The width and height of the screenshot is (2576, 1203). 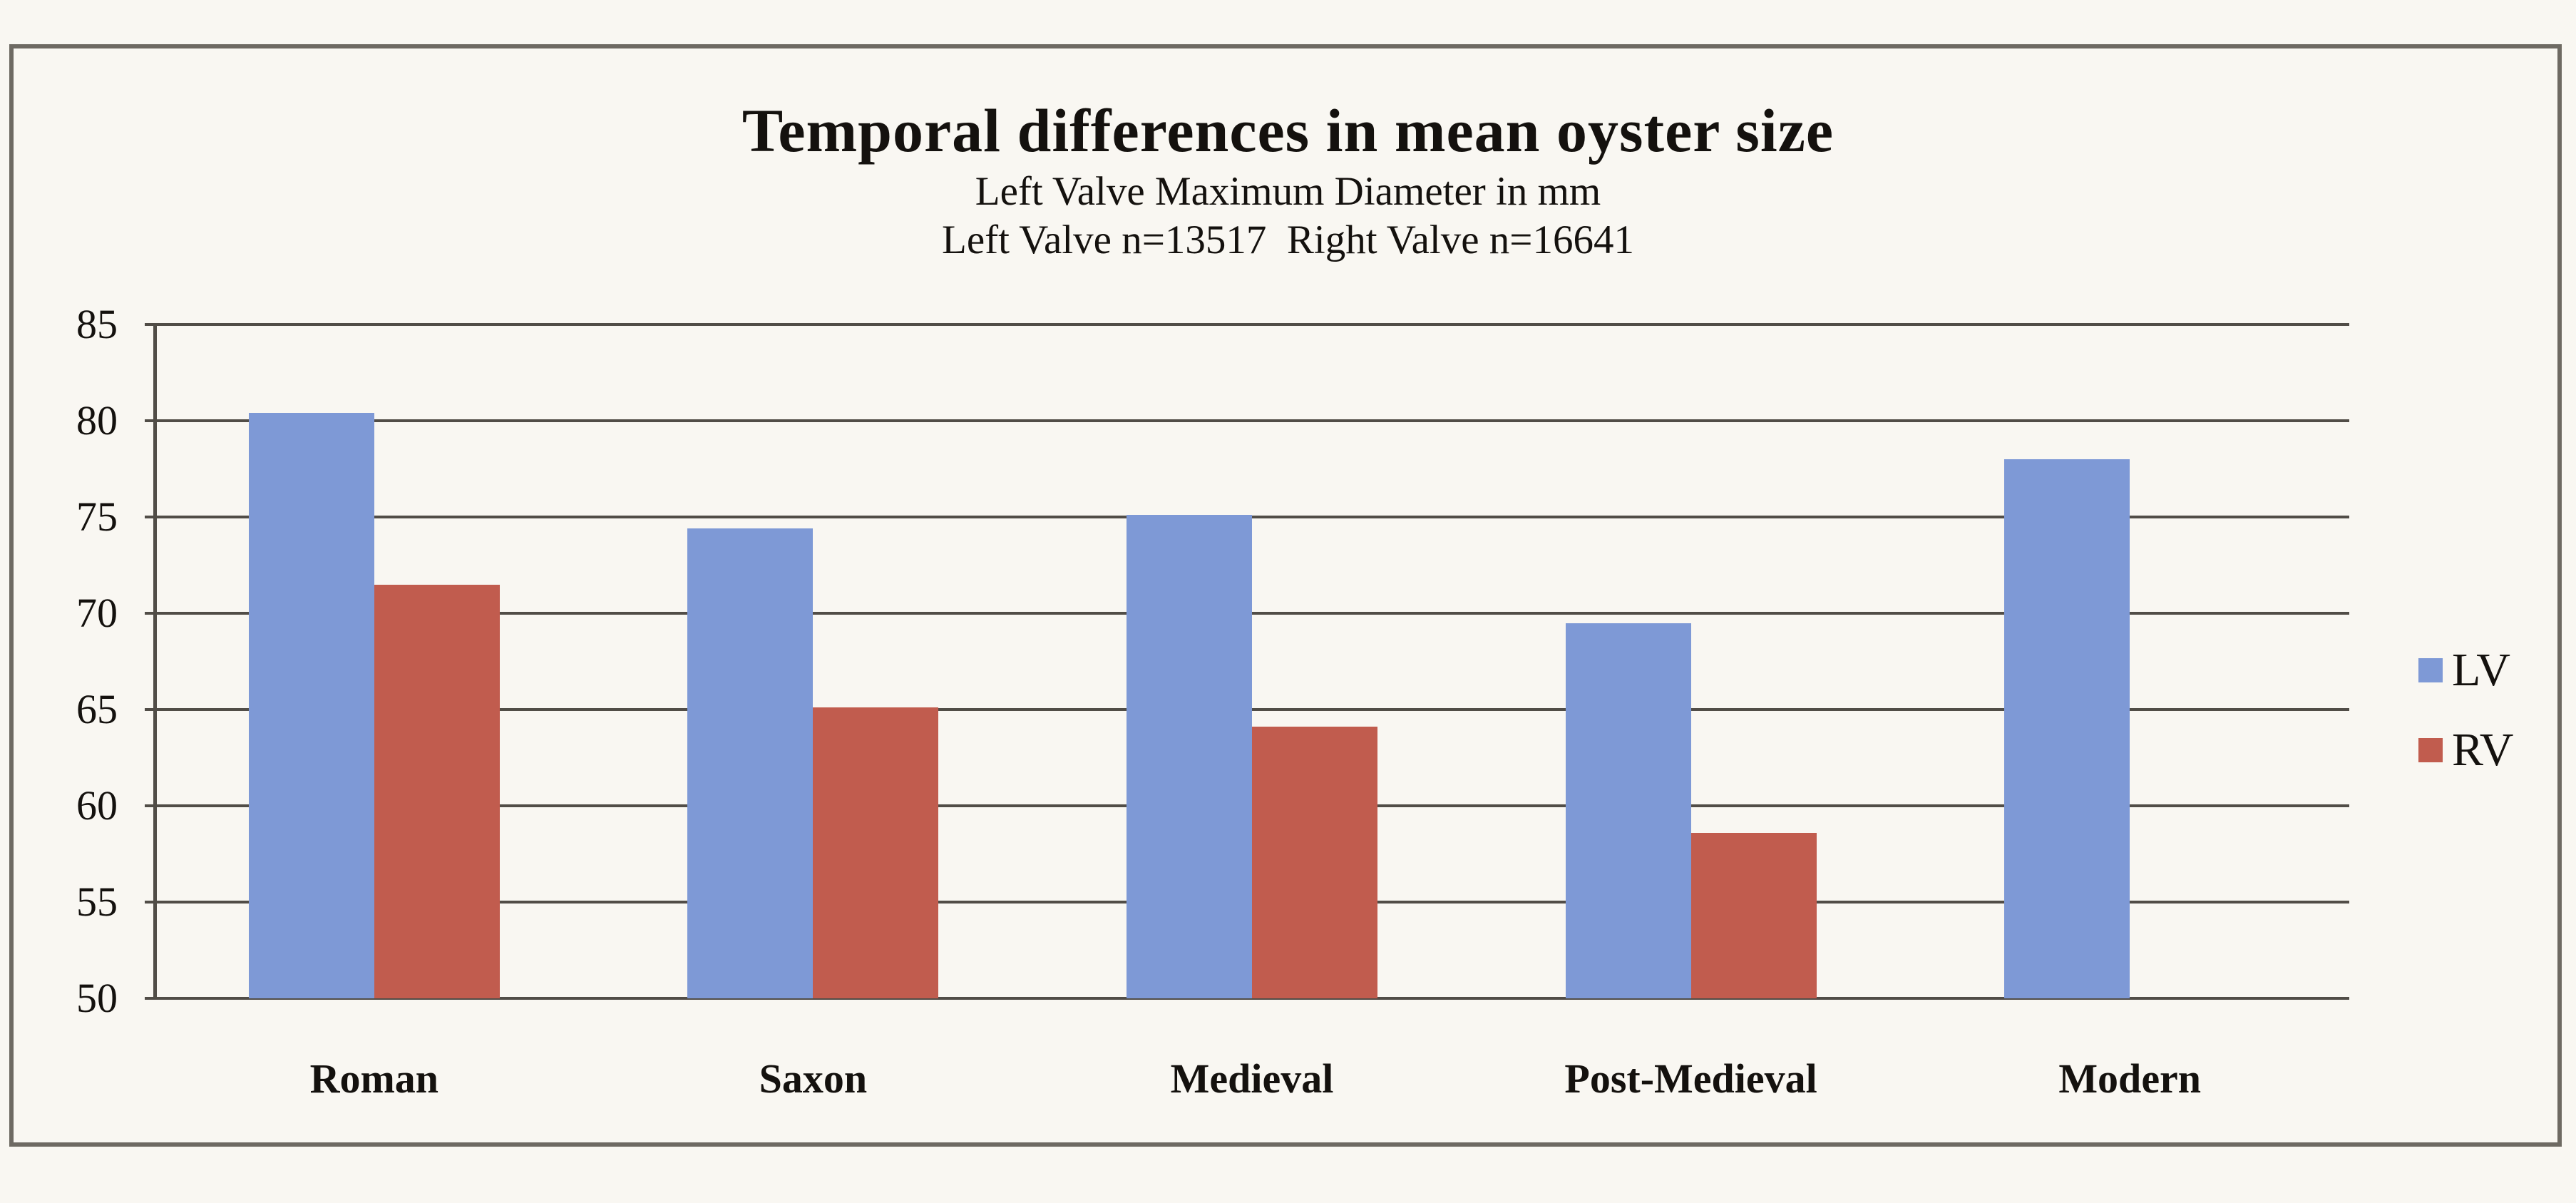 I want to click on bar-rv-roman, so click(x=437, y=791).